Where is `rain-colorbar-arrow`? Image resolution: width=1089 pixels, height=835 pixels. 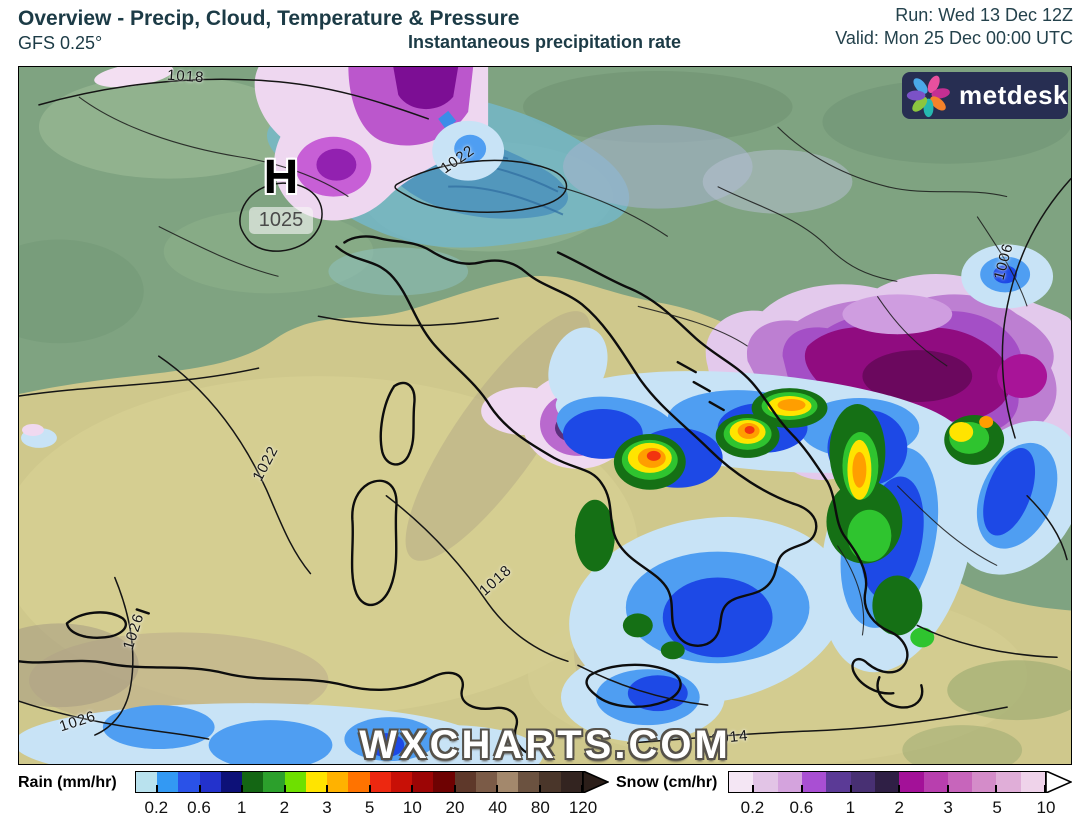 rain-colorbar-arrow is located at coordinates (596, 782).